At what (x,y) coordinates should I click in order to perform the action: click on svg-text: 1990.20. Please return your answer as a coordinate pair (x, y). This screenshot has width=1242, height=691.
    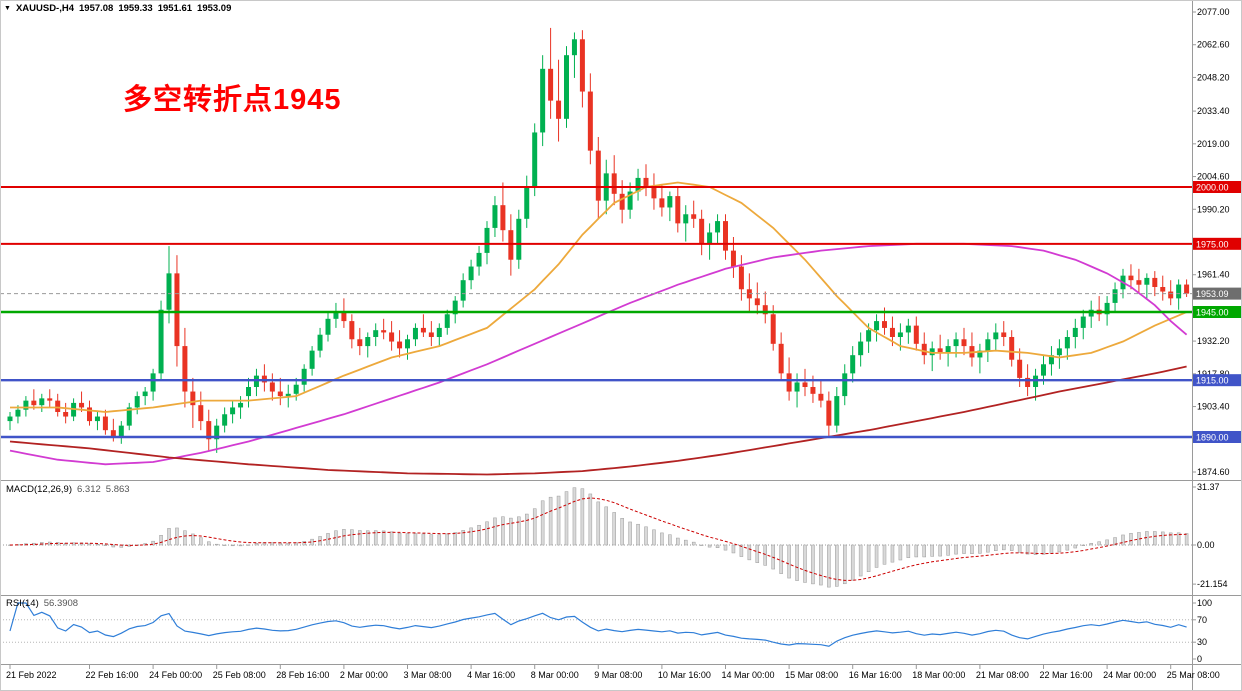
    Looking at the image, I should click on (1213, 209).